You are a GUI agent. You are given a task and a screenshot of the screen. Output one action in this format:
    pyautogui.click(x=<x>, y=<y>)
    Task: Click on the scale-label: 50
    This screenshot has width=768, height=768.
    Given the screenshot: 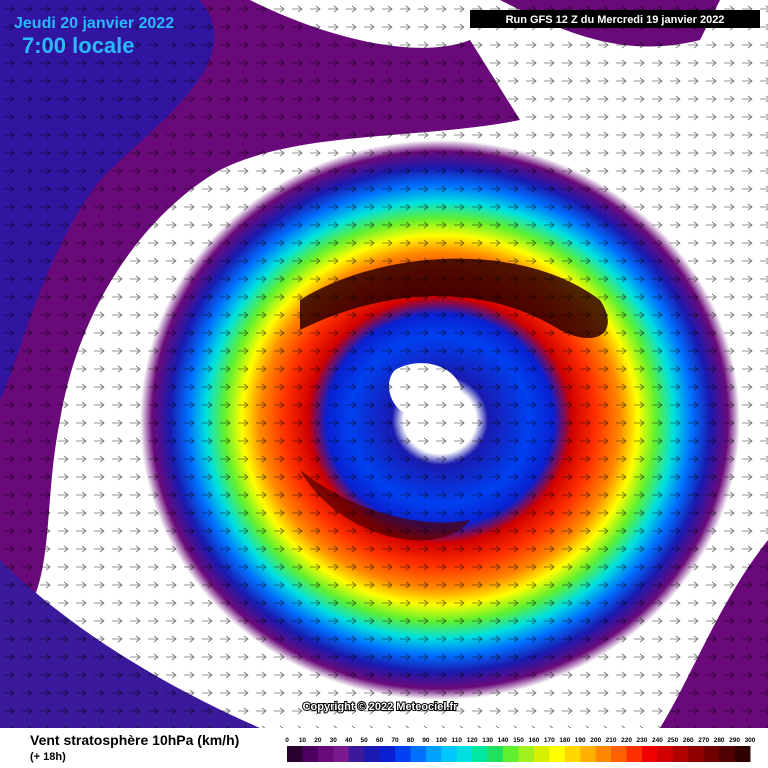 What is the action you would take?
    pyautogui.click(x=365, y=740)
    